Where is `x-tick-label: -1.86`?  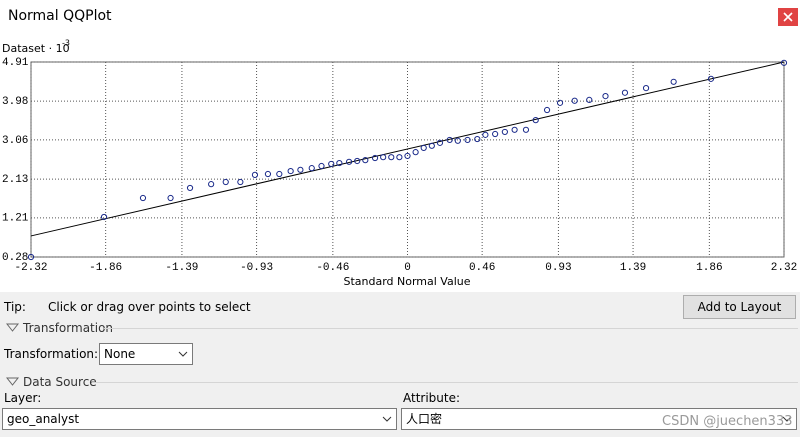 x-tick-label: -1.86 is located at coordinates (105, 268).